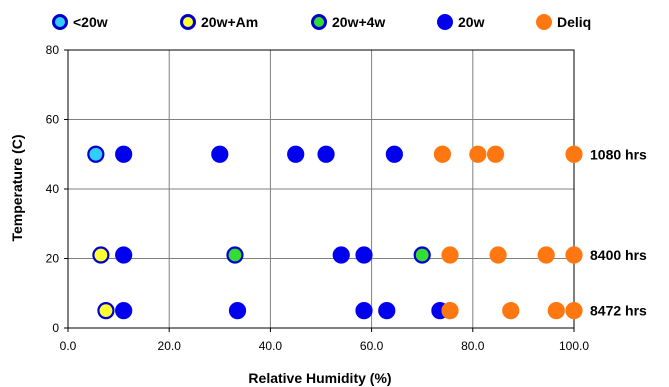 The image size is (669, 387). I want to click on x-axis-label: Relative Humidity (%), so click(319, 378).